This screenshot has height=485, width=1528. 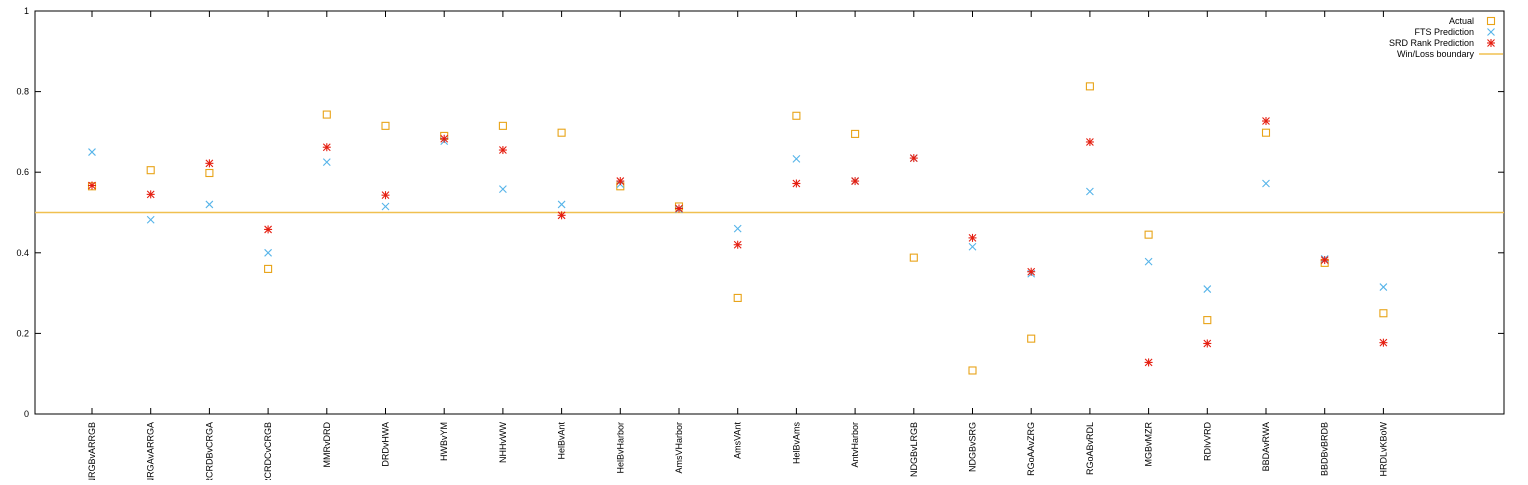 What do you see at coordinates (92, 451) in the screenshot?
I see `x-category-label: NRGBvARRGB` at bounding box center [92, 451].